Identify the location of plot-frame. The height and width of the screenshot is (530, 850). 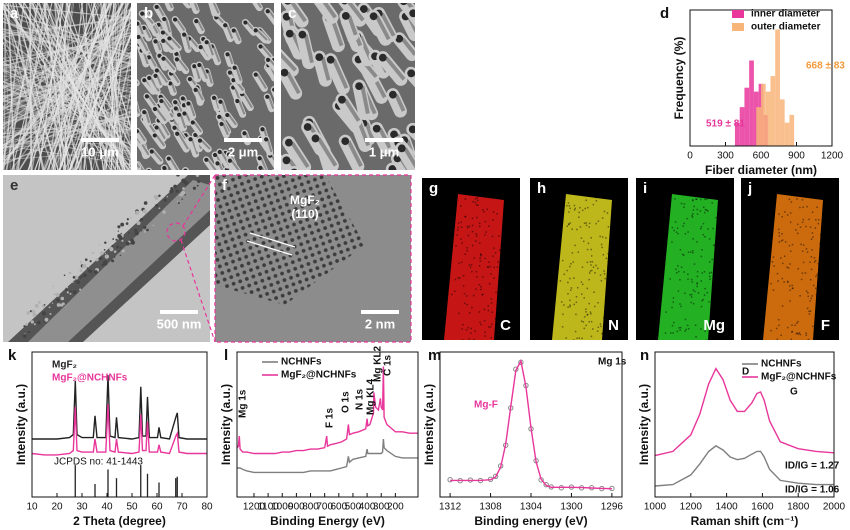
(119, 424).